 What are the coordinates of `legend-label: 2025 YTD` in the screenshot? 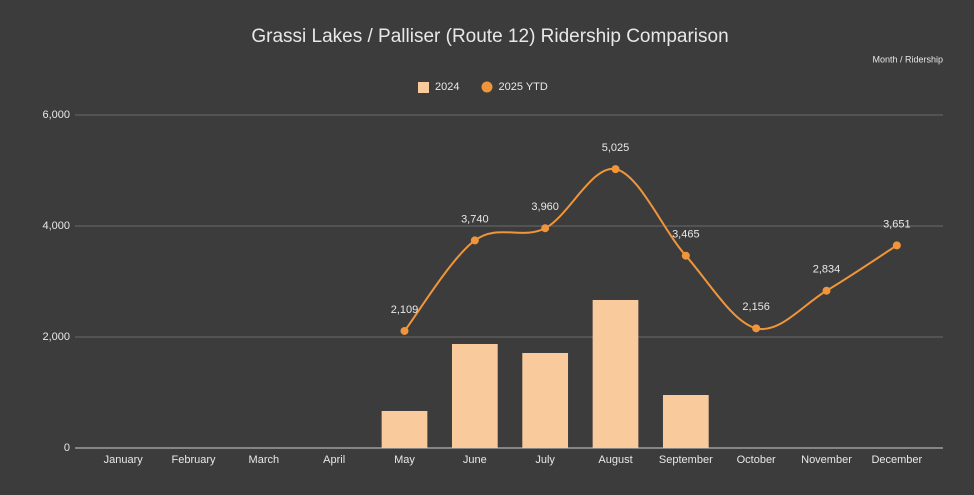 It's located at (522, 87).